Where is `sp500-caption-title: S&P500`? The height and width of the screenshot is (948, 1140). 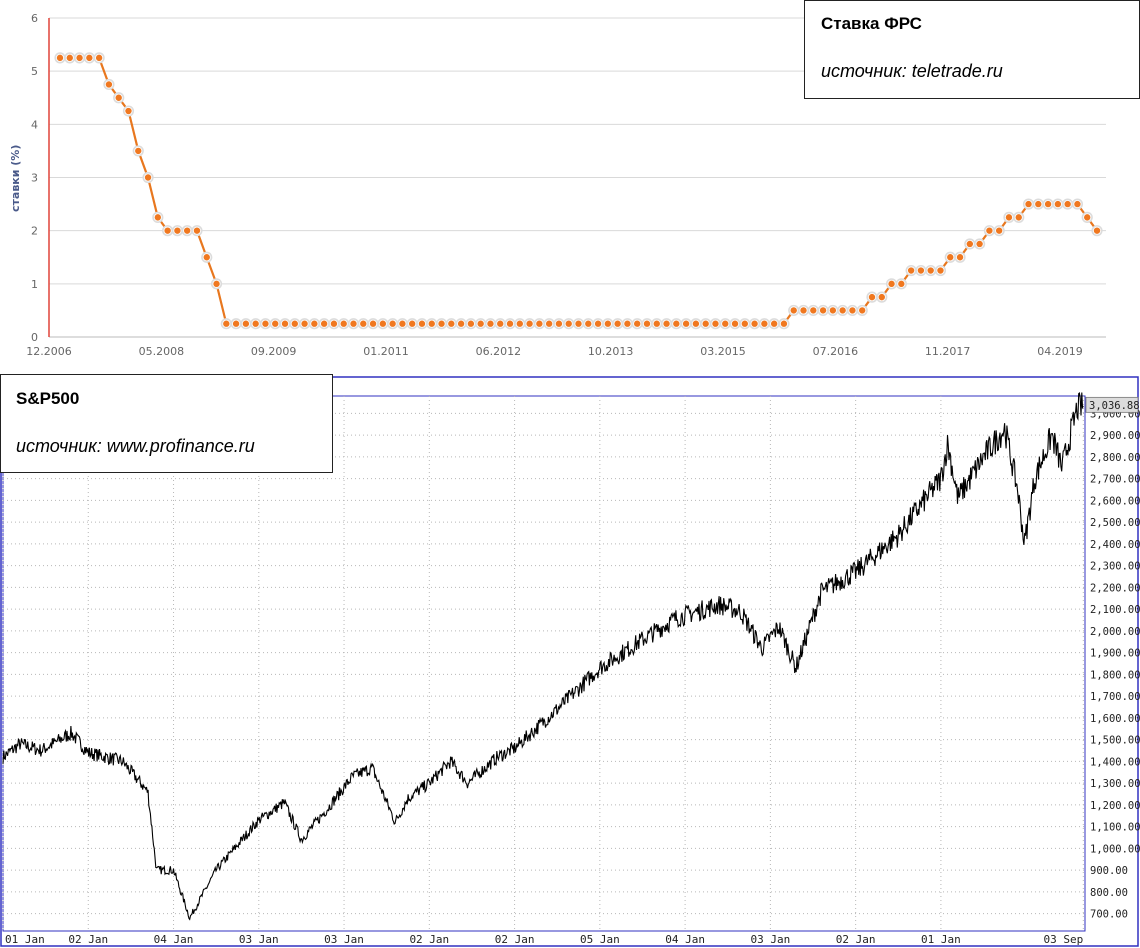
sp500-caption-title: S&P500 is located at coordinates (48, 398).